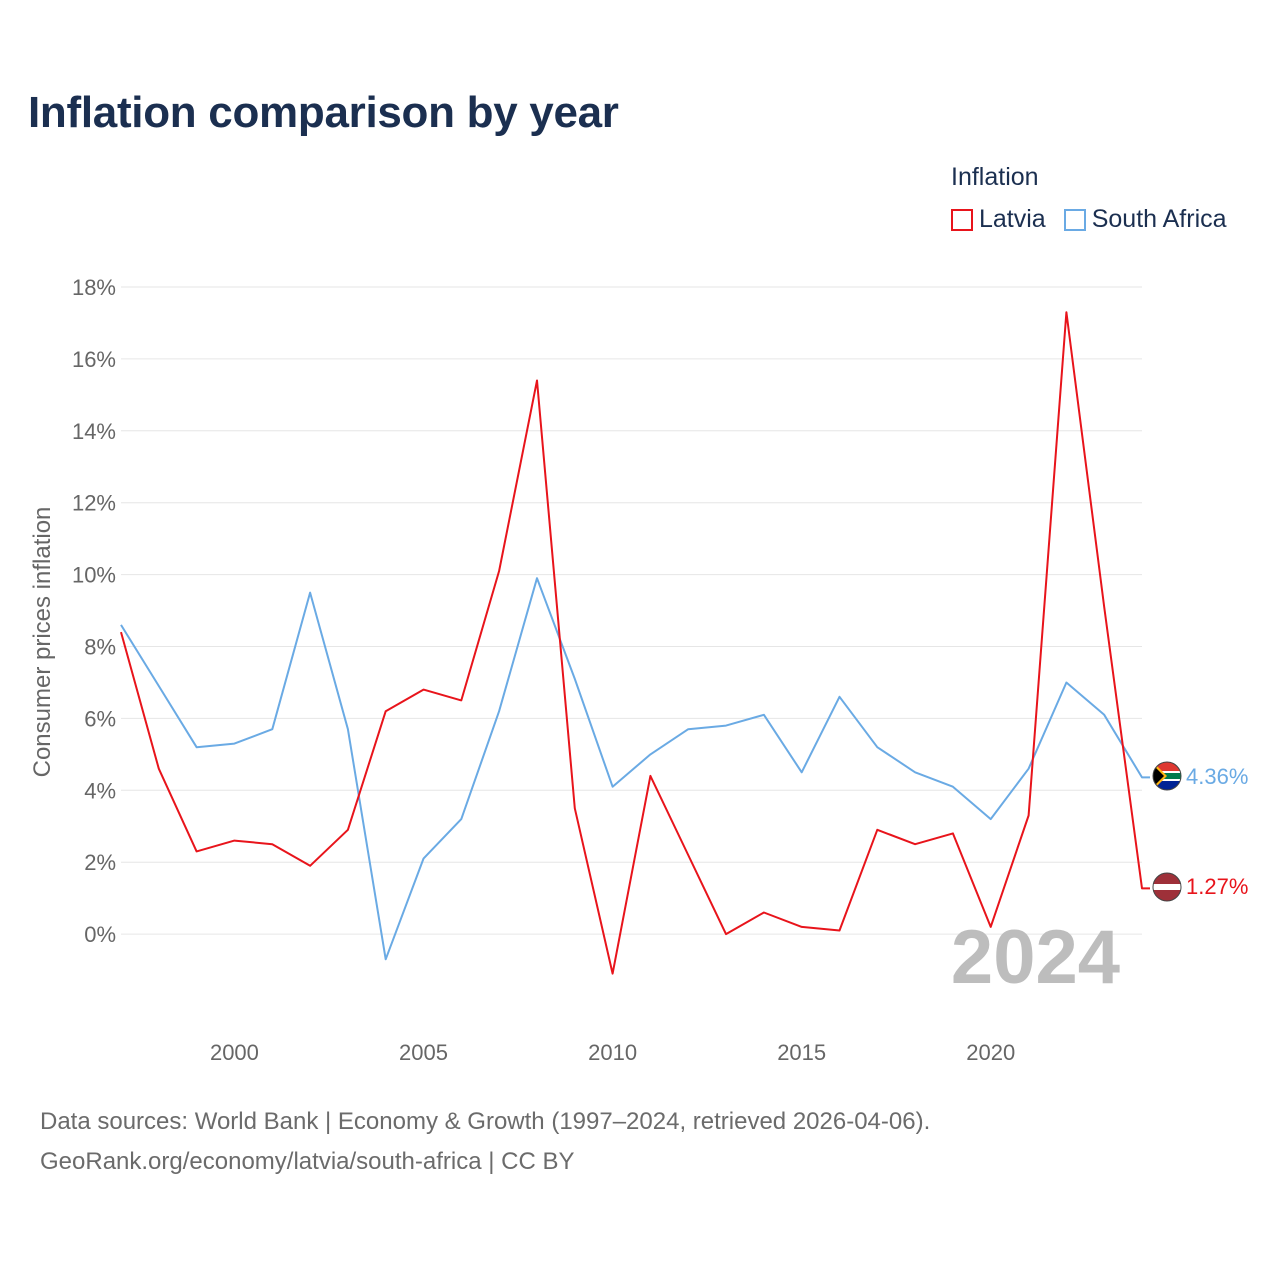 This screenshot has height=1280, width=1280. What do you see at coordinates (1167, 887) in the screenshot?
I see `latvia-flag-icon` at bounding box center [1167, 887].